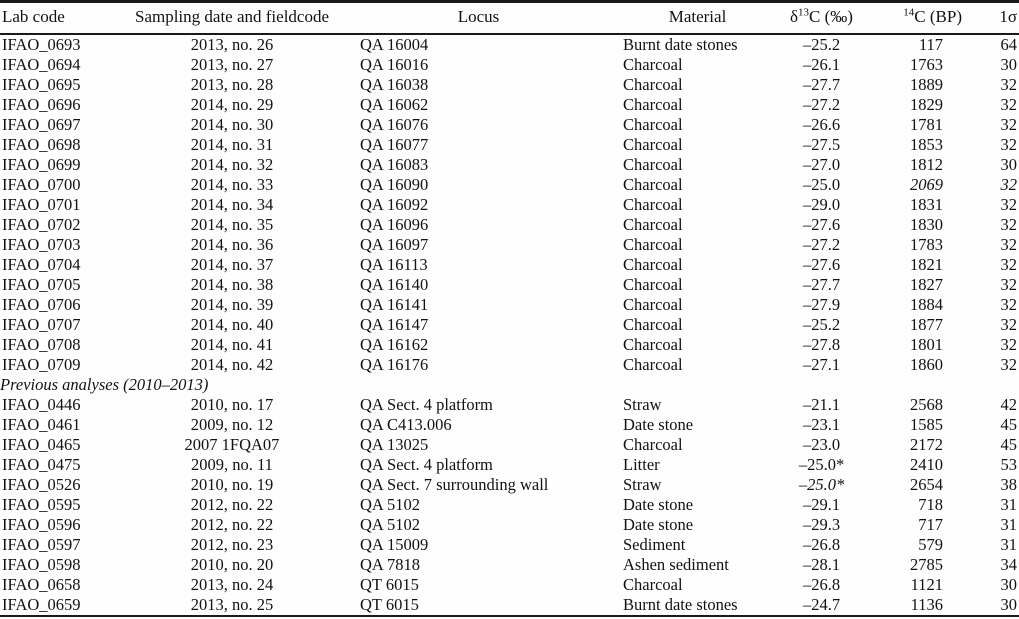 The height and width of the screenshot is (619, 1019). I want to click on cell-1sigma: 45, so click(1009, 444).